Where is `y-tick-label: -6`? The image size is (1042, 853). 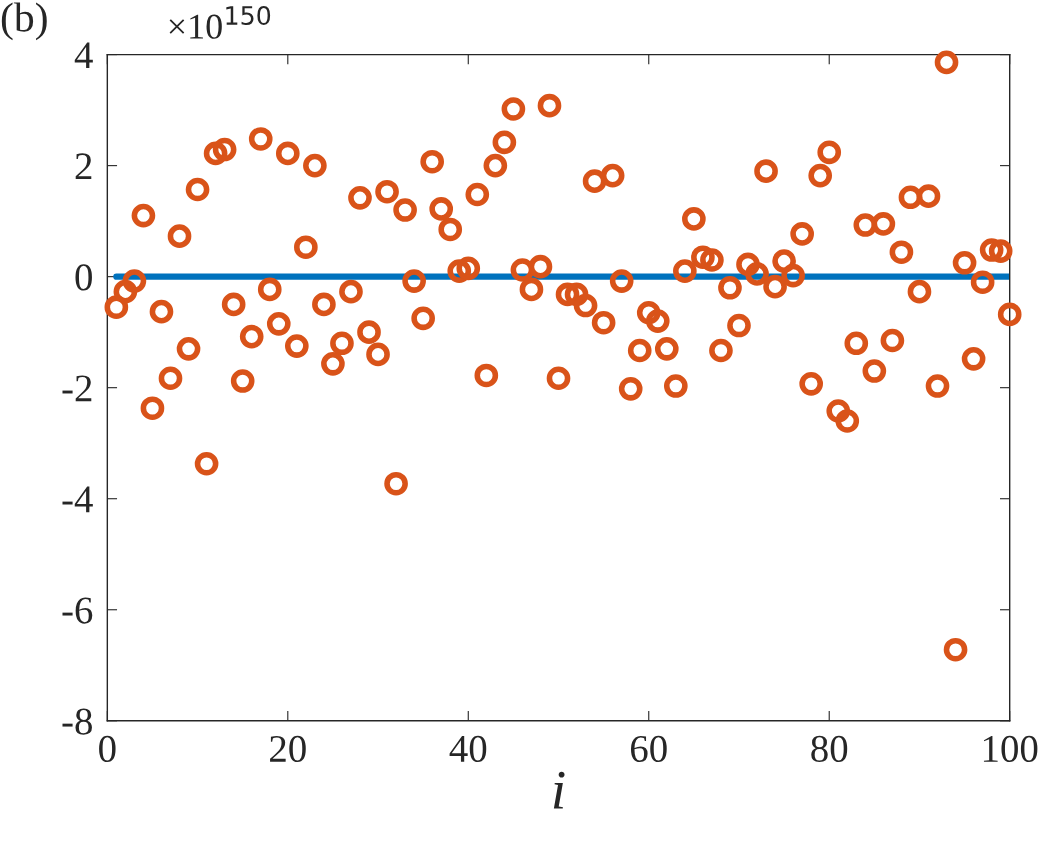 y-tick-label: -6 is located at coordinates (77, 610).